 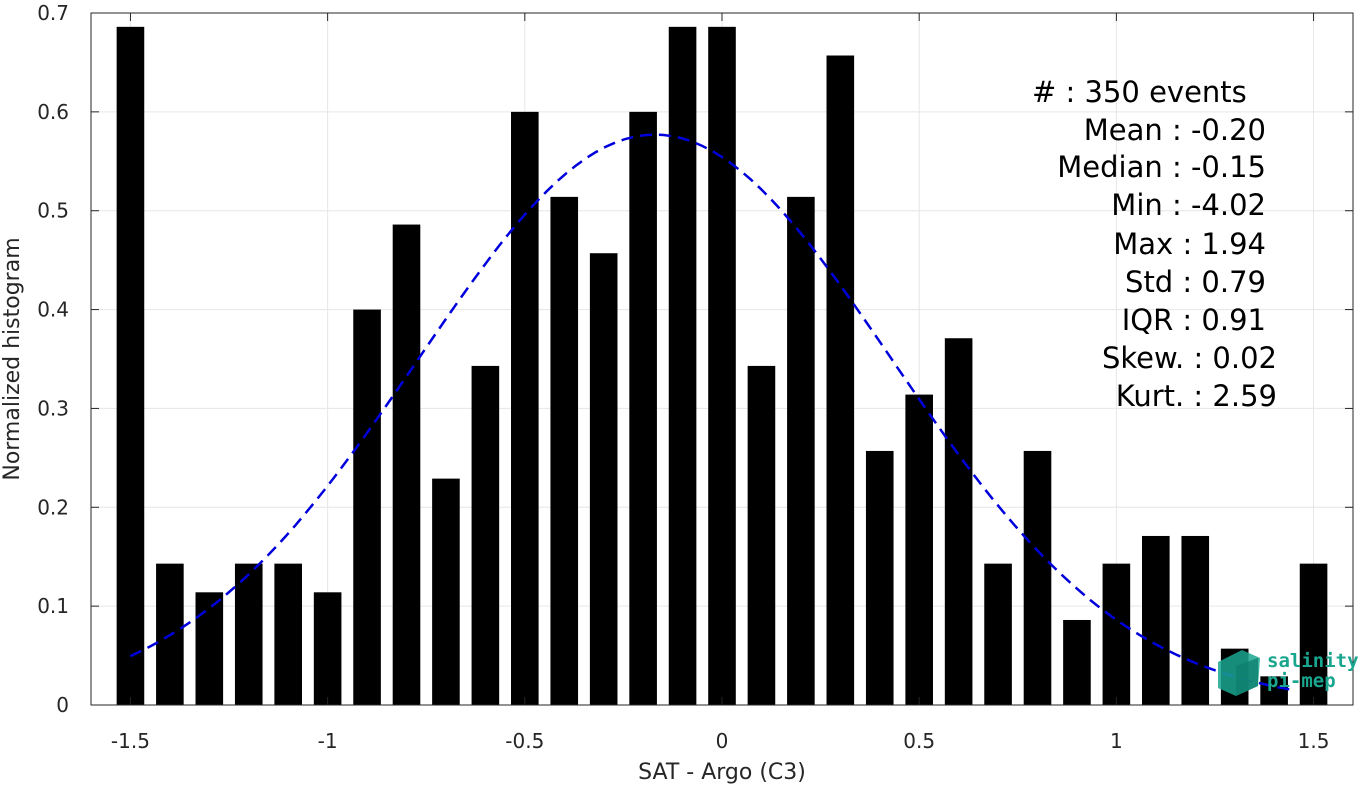 I want to click on y-tick-label-7: 0.7, so click(x=53, y=13).